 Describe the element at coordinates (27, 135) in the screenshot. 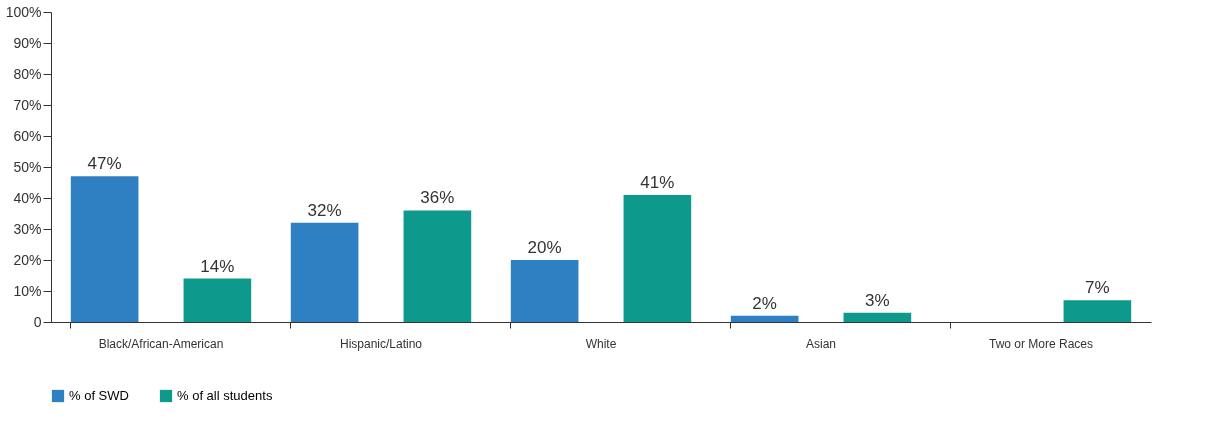

I see `y-tick-label: 60%` at that location.